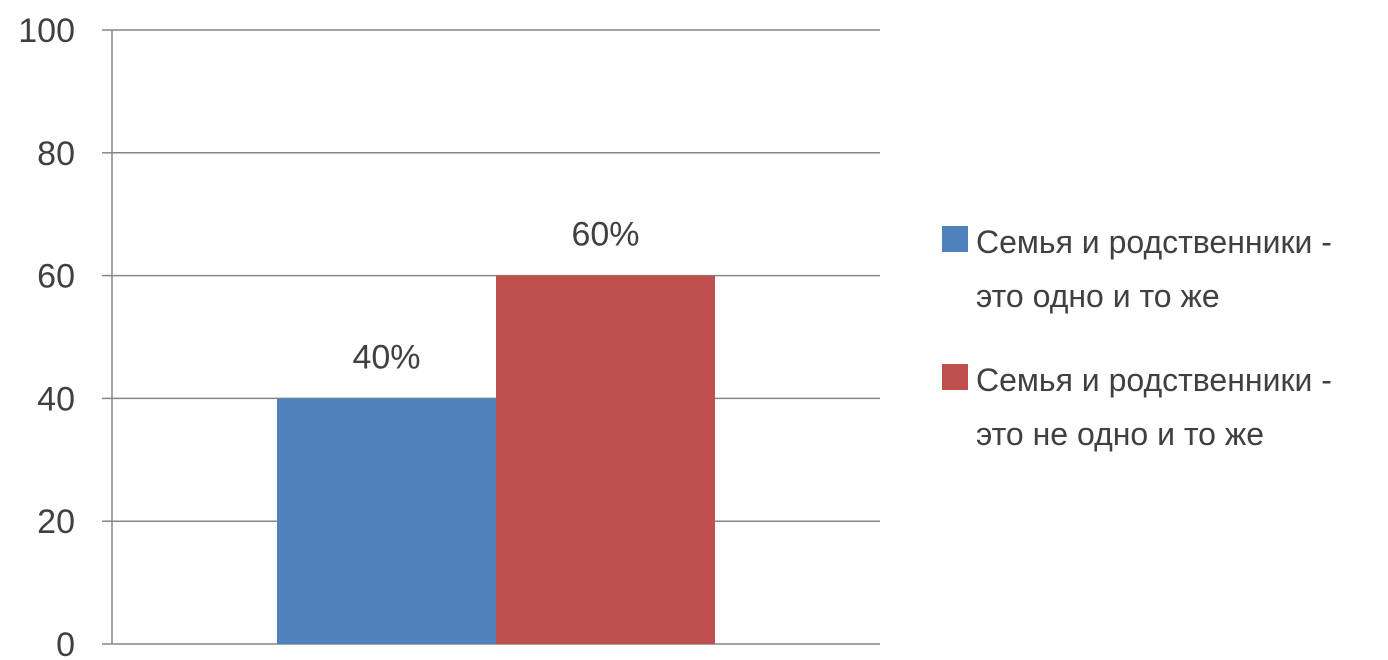 Image resolution: width=1388 pixels, height=660 pixels. What do you see at coordinates (56, 277) in the screenshot?
I see `y-tick-label: 60` at bounding box center [56, 277].